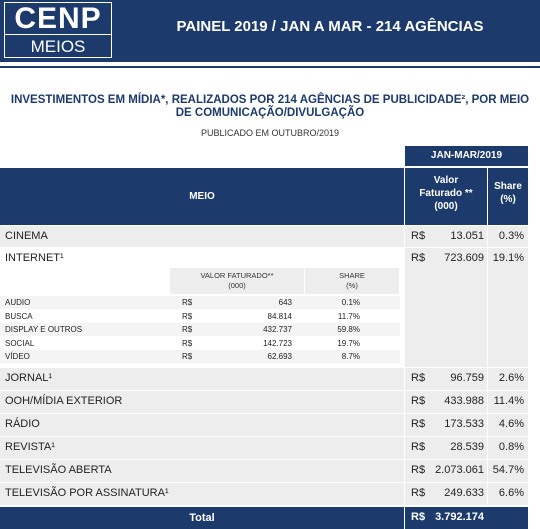 The height and width of the screenshot is (529, 540). Describe the element at coordinates (26, 236) in the screenshot. I see `row-label: CINEMA` at that location.